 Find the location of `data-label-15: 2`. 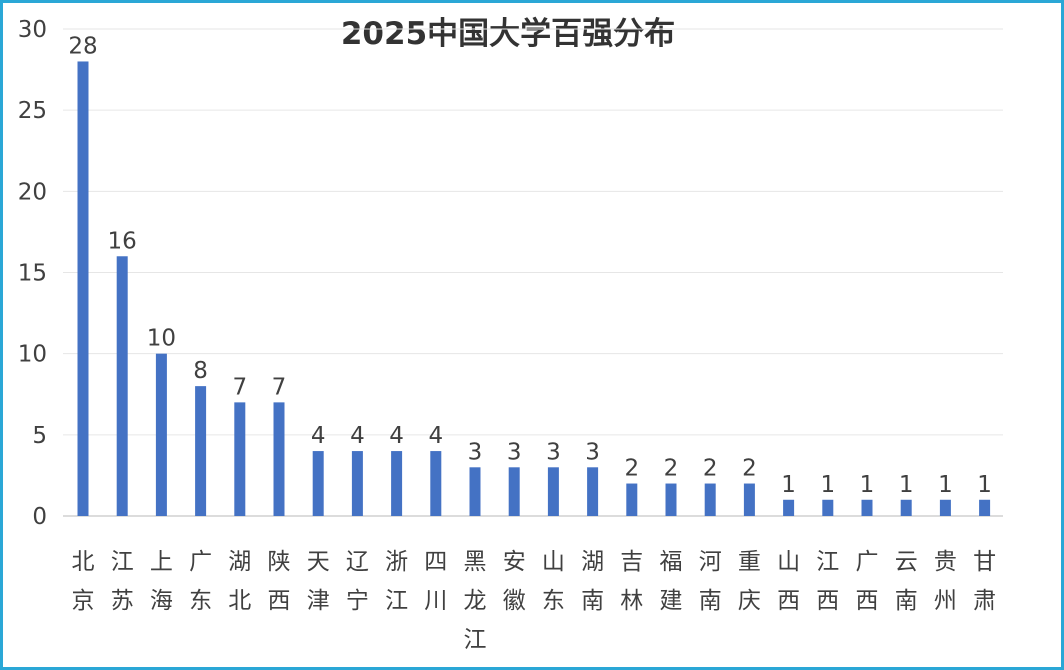

data-label-15: 2 is located at coordinates (671, 469).